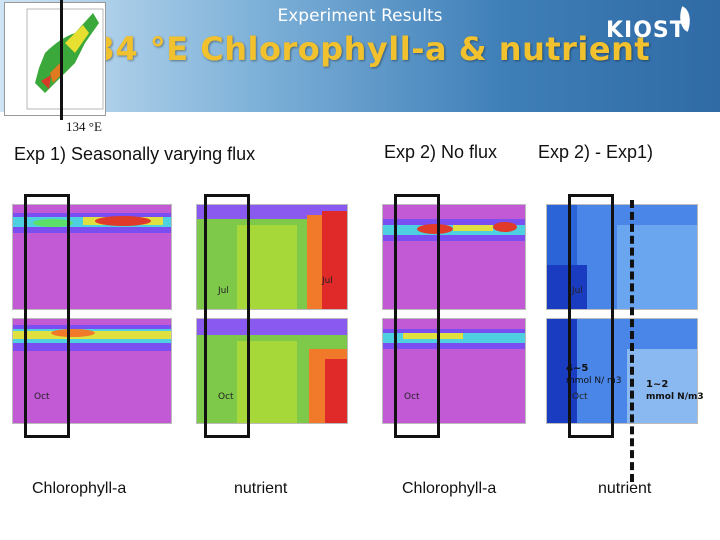 The image size is (720, 540). I want to click on exp1-chl-jul-panel, so click(92, 257).